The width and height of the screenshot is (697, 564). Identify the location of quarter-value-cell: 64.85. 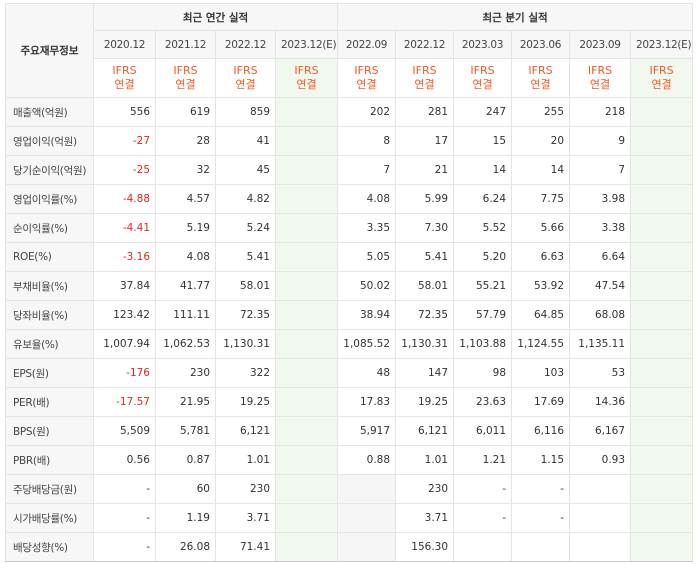
(541, 315).